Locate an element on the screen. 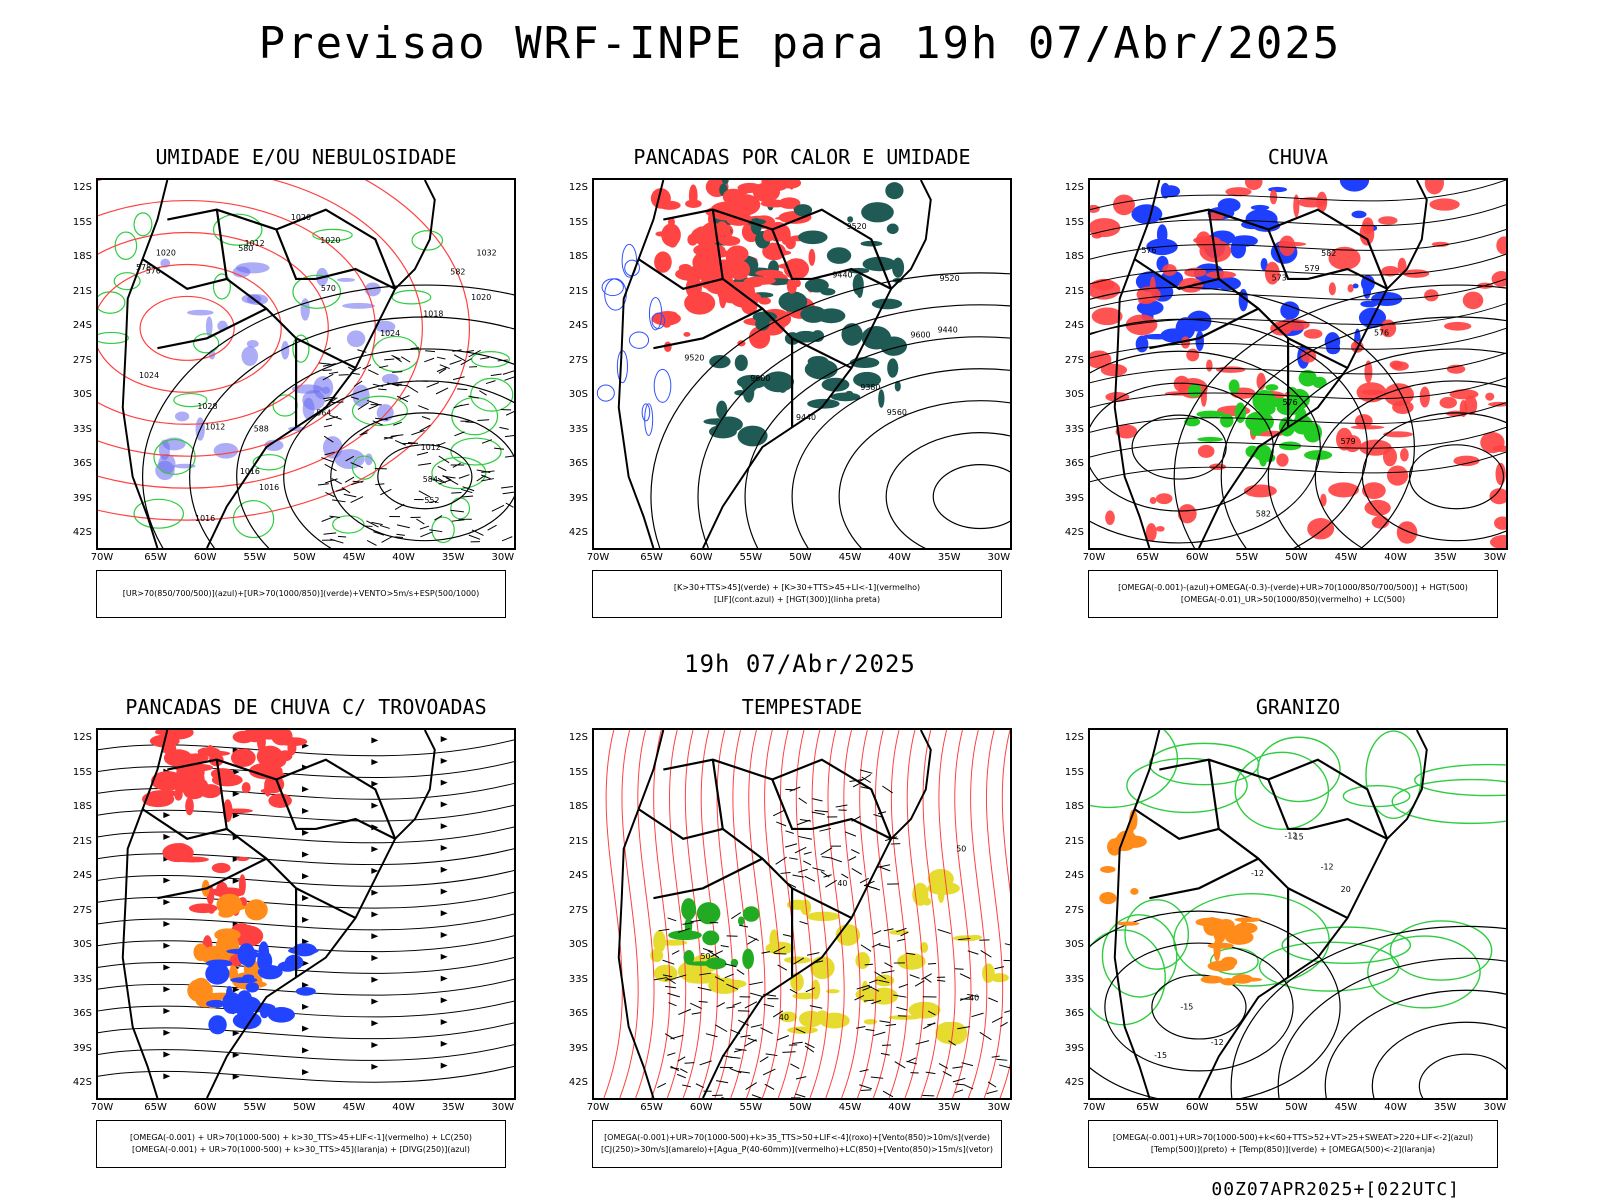  lon-tick-label: 50W is located at coordinates (304, 557).